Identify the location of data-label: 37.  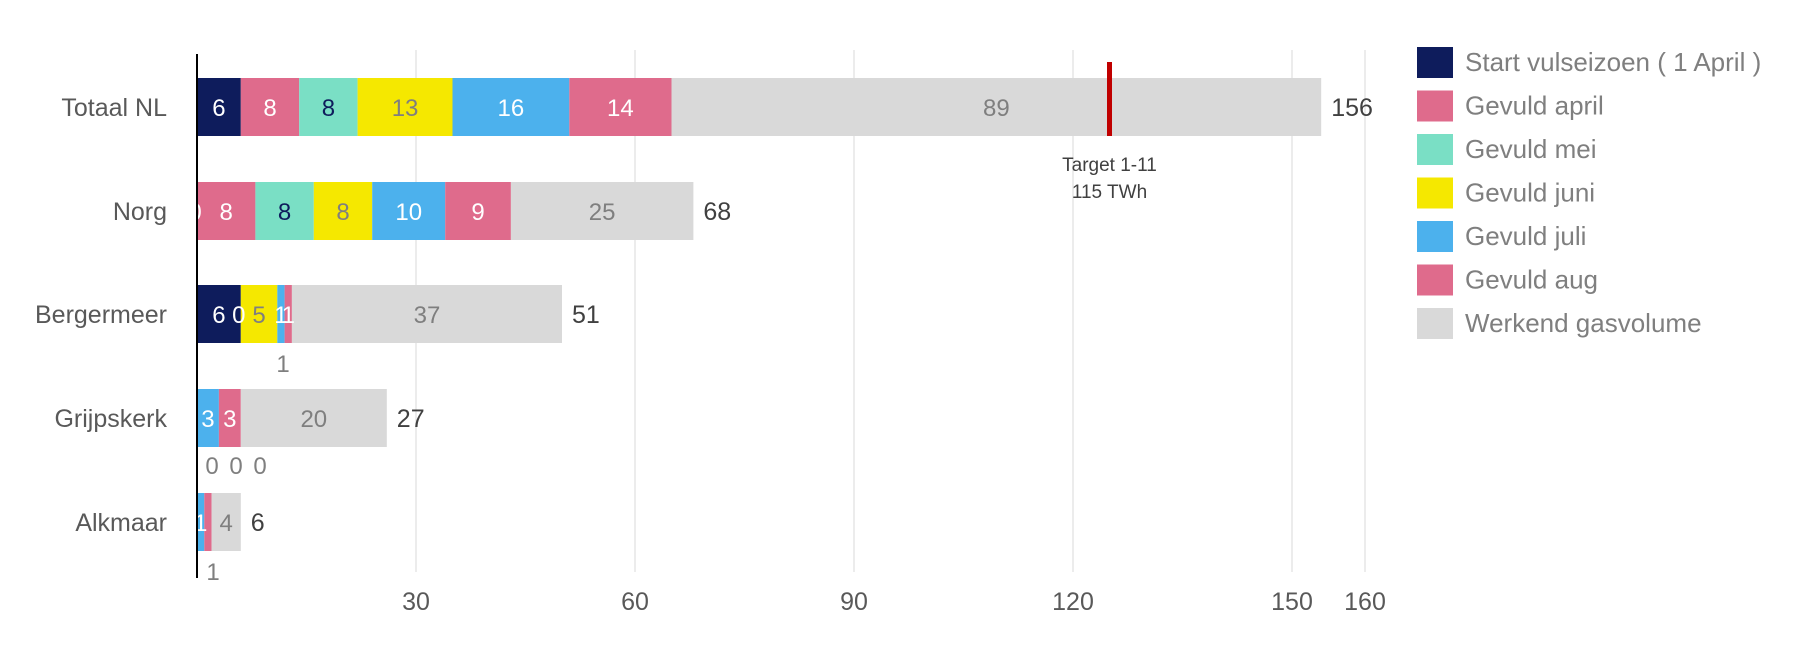
(427, 315).